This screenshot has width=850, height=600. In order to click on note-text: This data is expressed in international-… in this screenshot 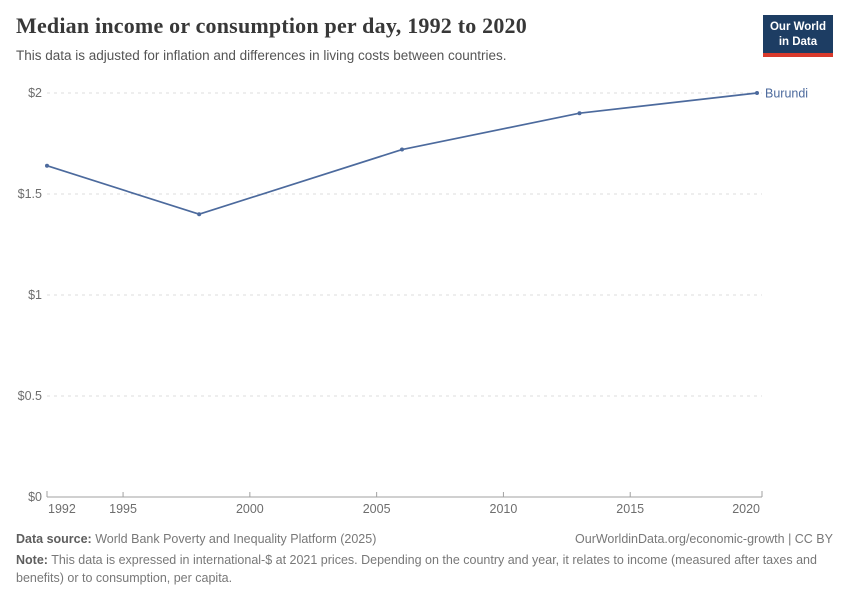, I will do `click(416, 568)`.